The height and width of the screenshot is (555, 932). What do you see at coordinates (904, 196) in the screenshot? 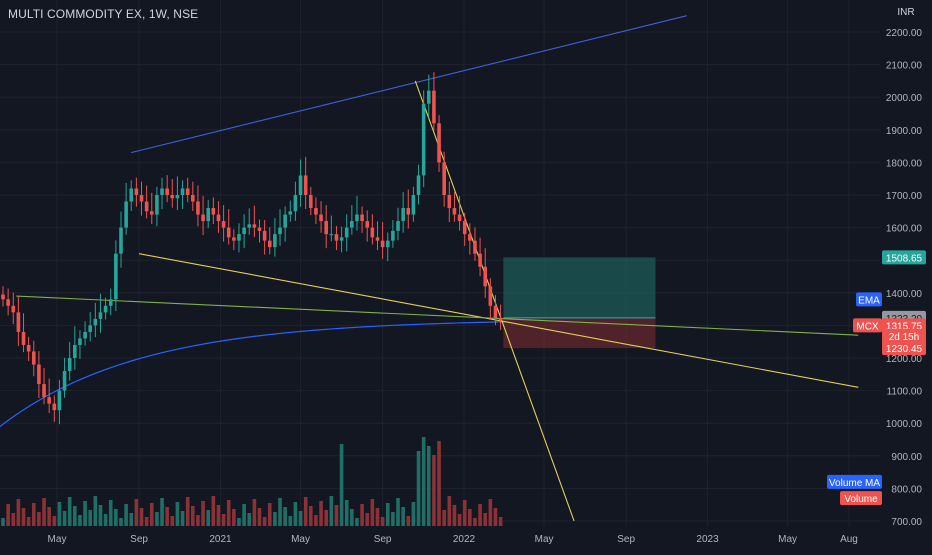
I see `price-tick-label: 1700.00` at bounding box center [904, 196].